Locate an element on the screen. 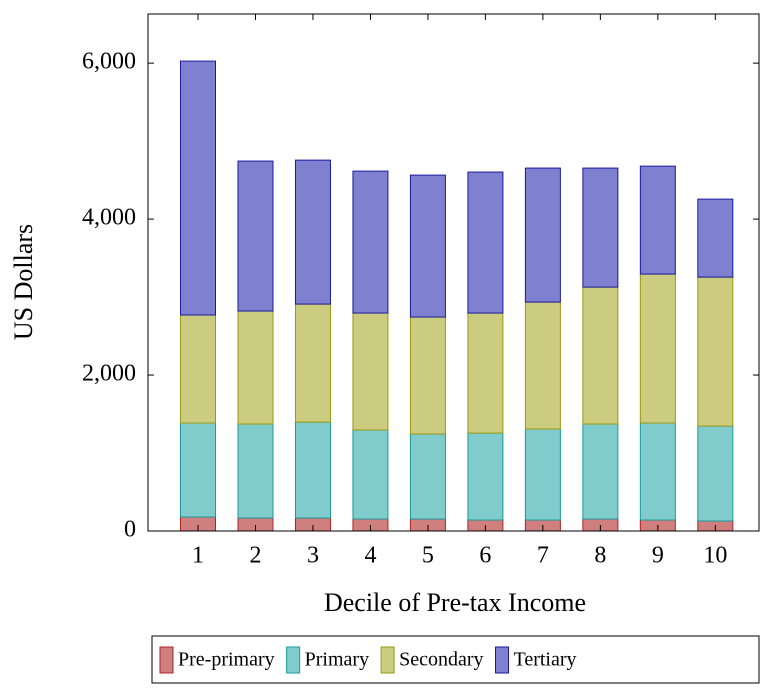 The width and height of the screenshot is (760, 689). y-tick-label: 0 is located at coordinates (130, 530).